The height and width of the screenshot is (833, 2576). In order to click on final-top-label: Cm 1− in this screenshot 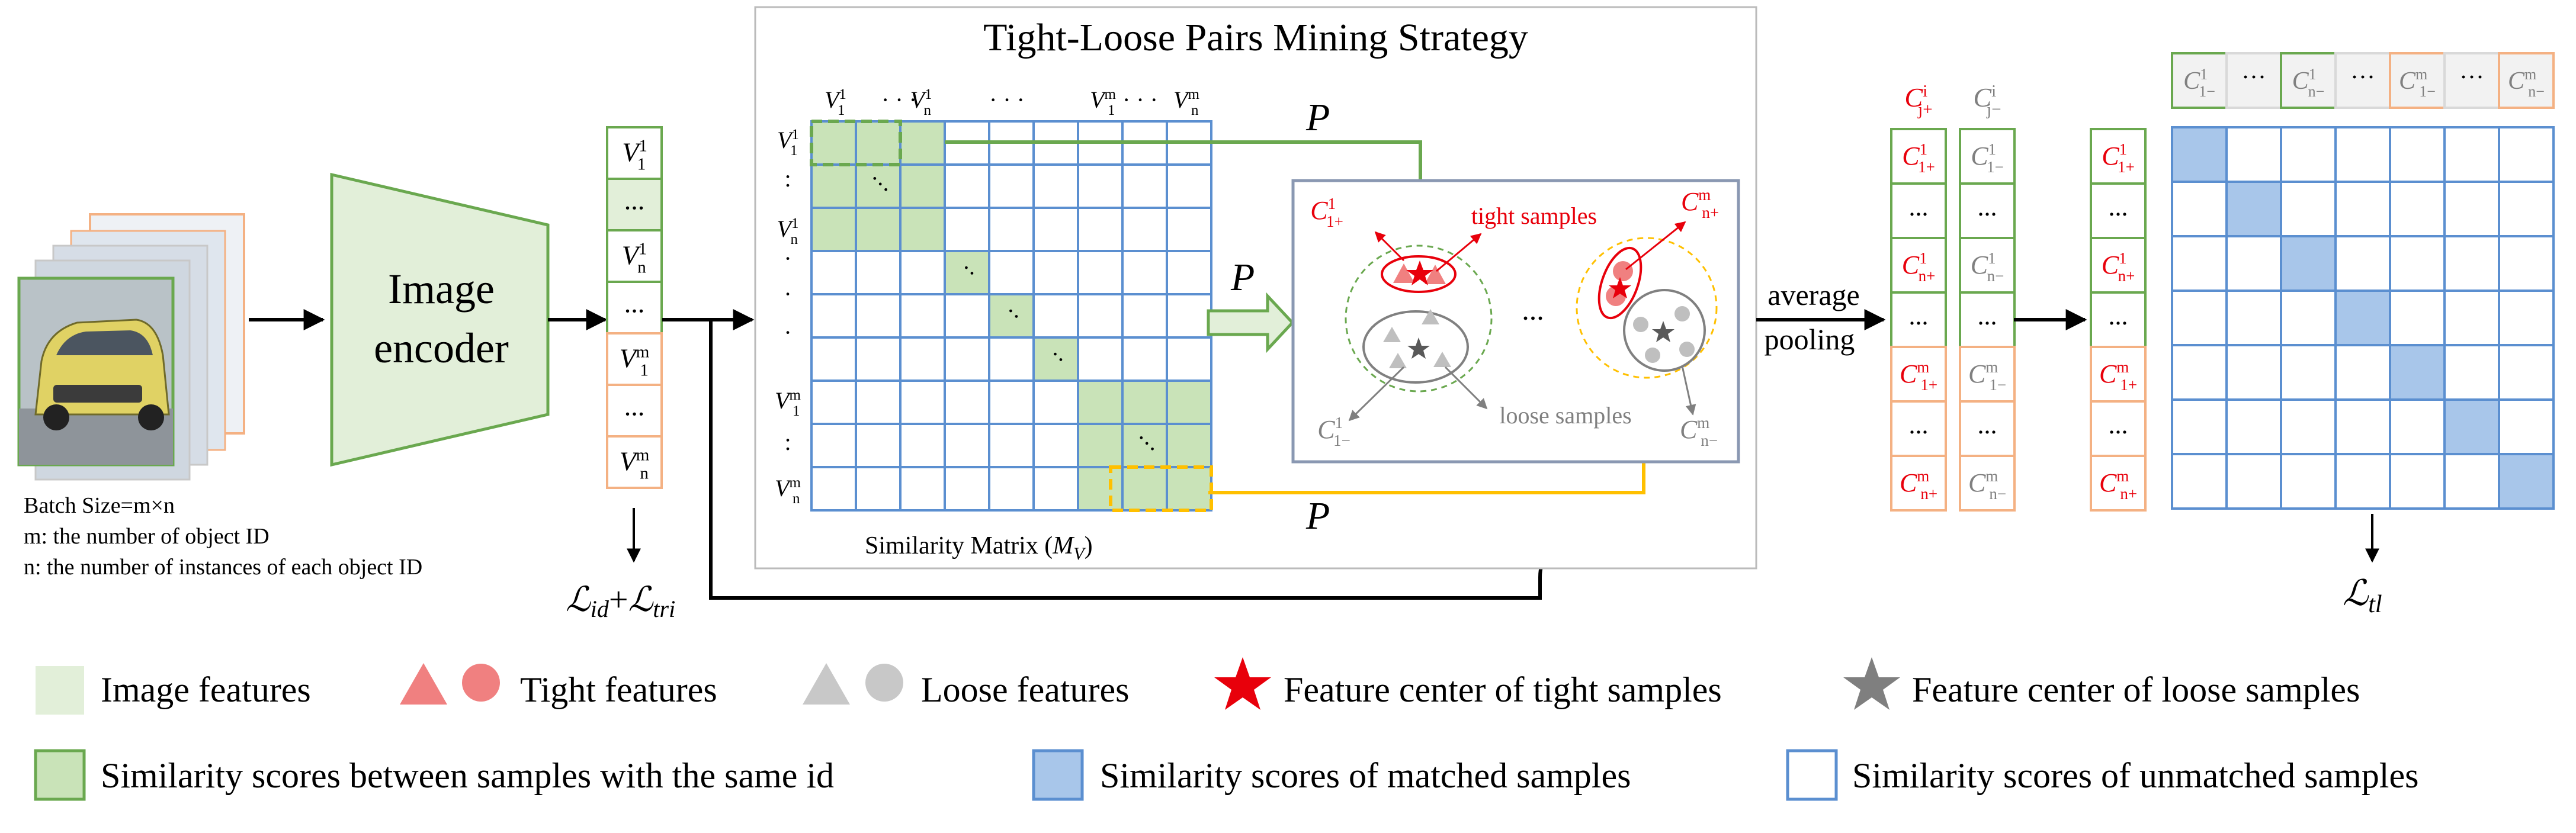, I will do `click(2417, 83)`.